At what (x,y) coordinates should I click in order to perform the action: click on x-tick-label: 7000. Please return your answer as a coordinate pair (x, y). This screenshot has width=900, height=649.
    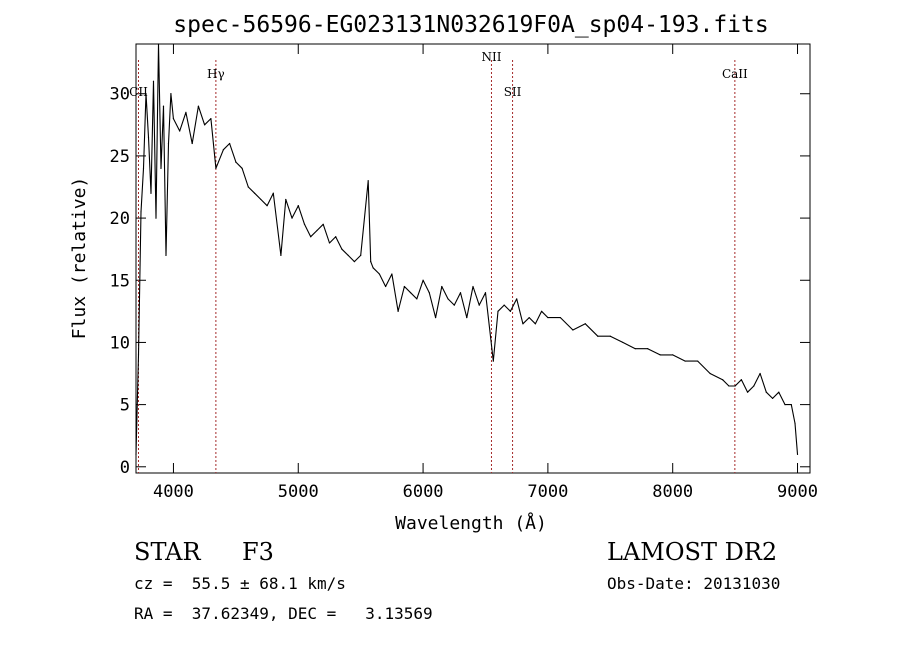
    Looking at the image, I should click on (547, 492).